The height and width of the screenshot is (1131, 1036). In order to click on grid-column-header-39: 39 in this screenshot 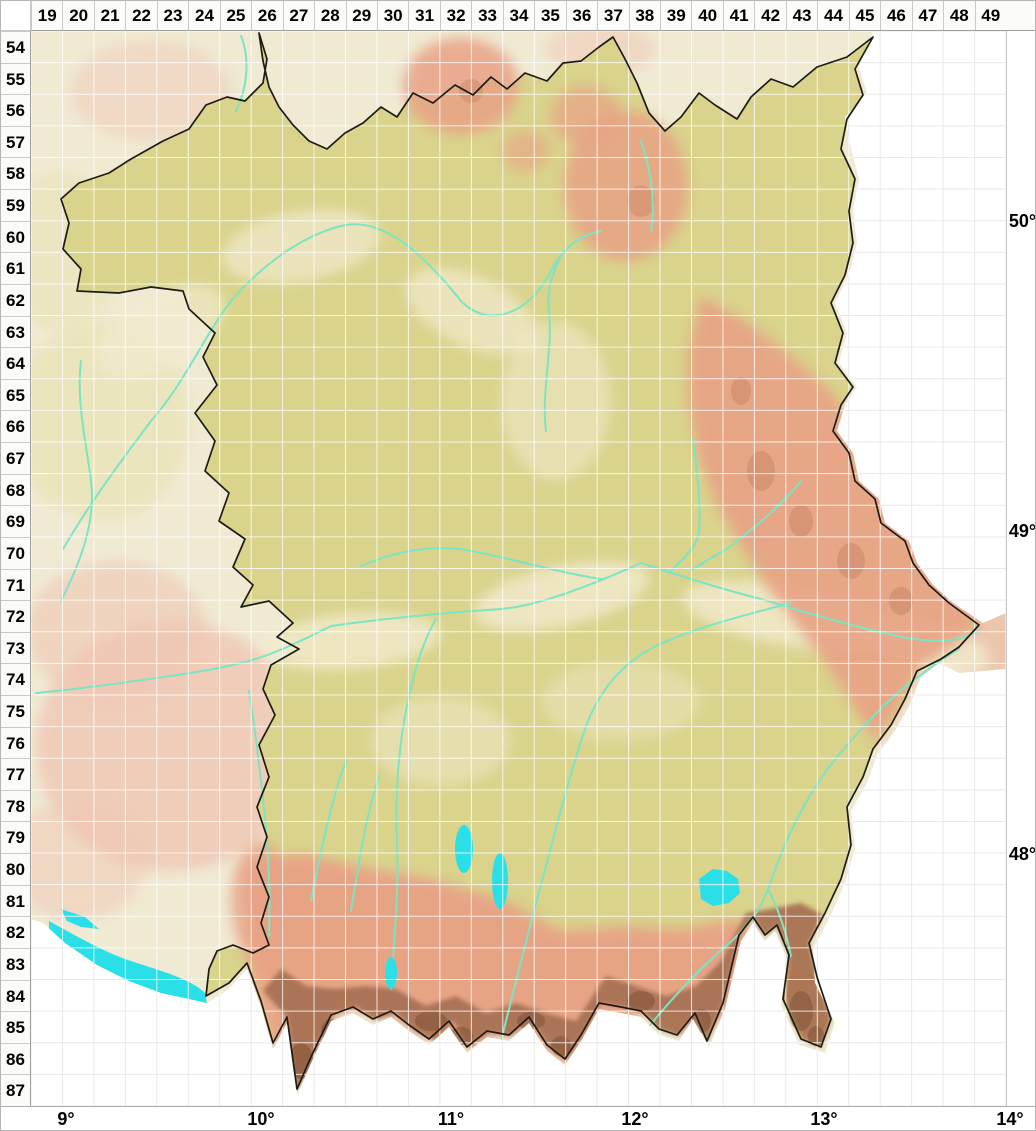, I will do `click(676, 15)`.